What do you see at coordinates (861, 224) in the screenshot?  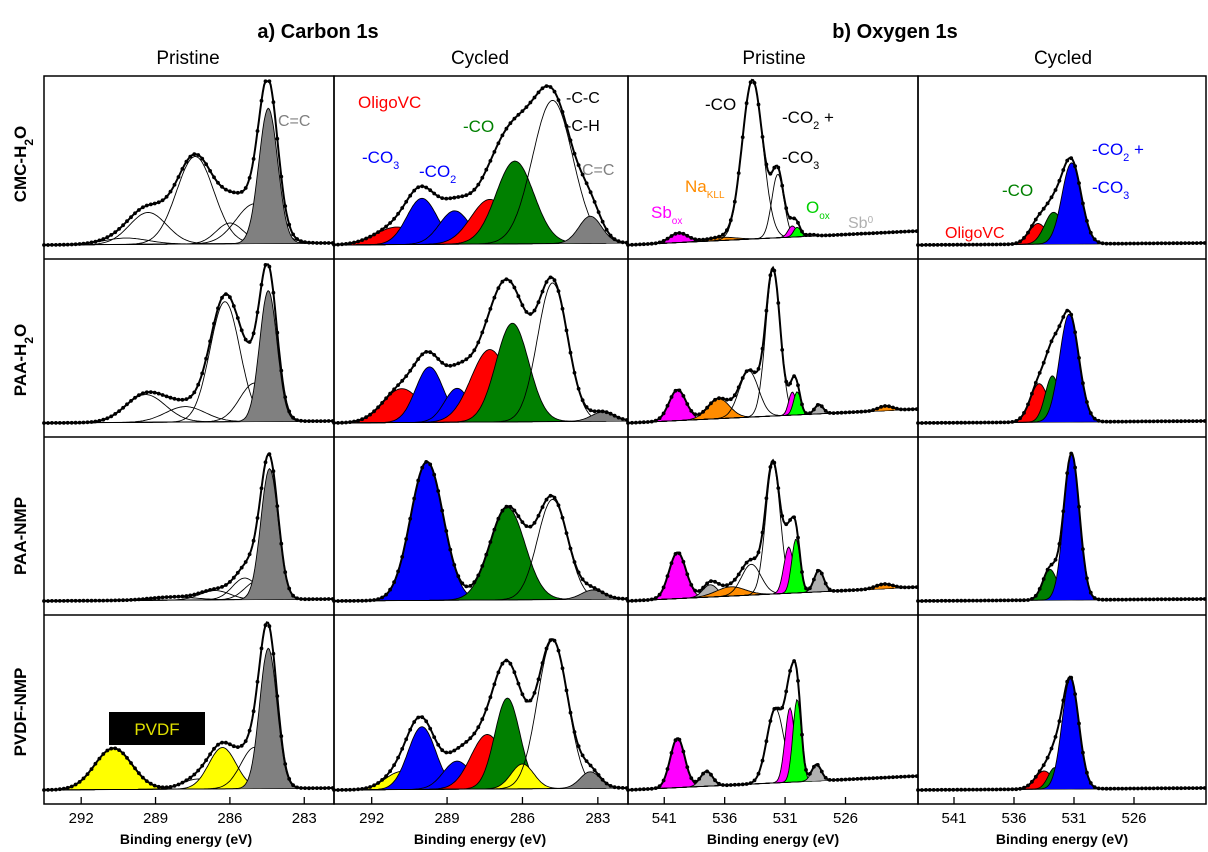 I see `label-sb0: Sb0` at bounding box center [861, 224].